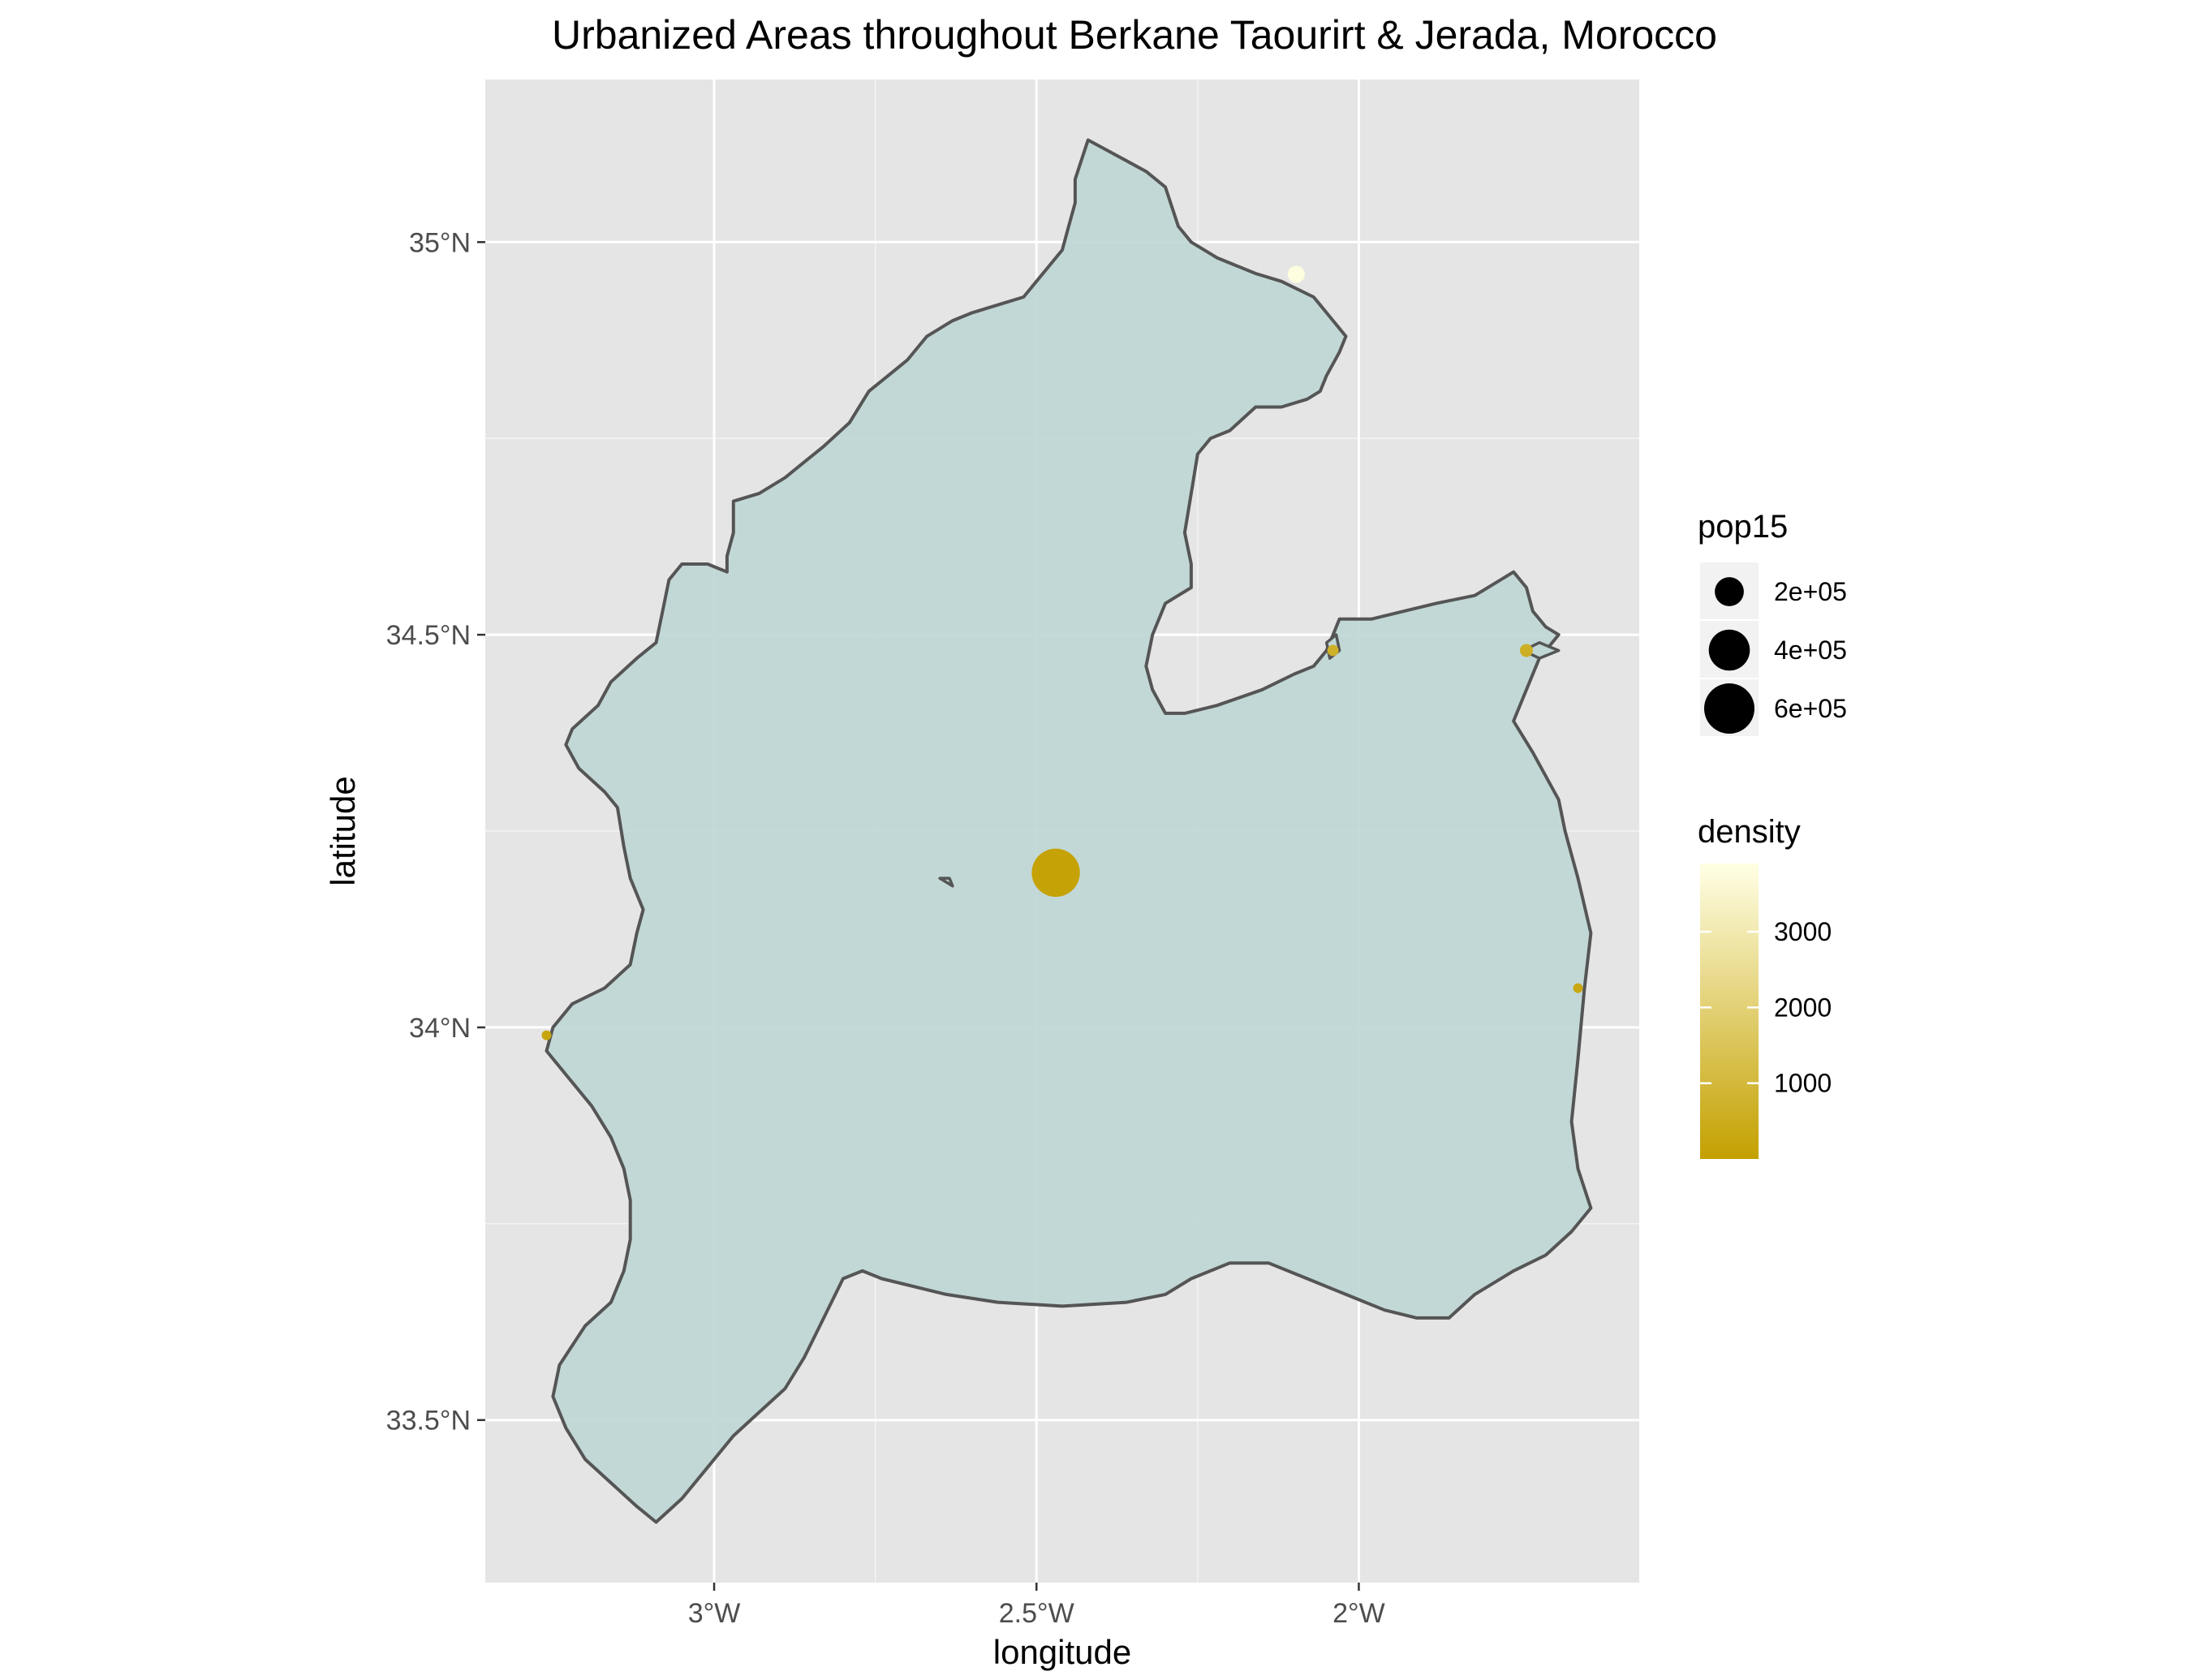 The image size is (2187, 1680). I want to click on x-axis-title: longitude, so click(1062, 1652).